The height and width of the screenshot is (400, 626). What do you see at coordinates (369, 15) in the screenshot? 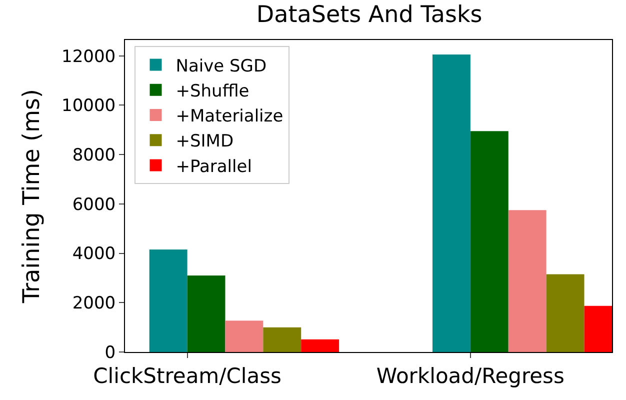
I see `chart-title: DataSets And Tasks` at bounding box center [369, 15].